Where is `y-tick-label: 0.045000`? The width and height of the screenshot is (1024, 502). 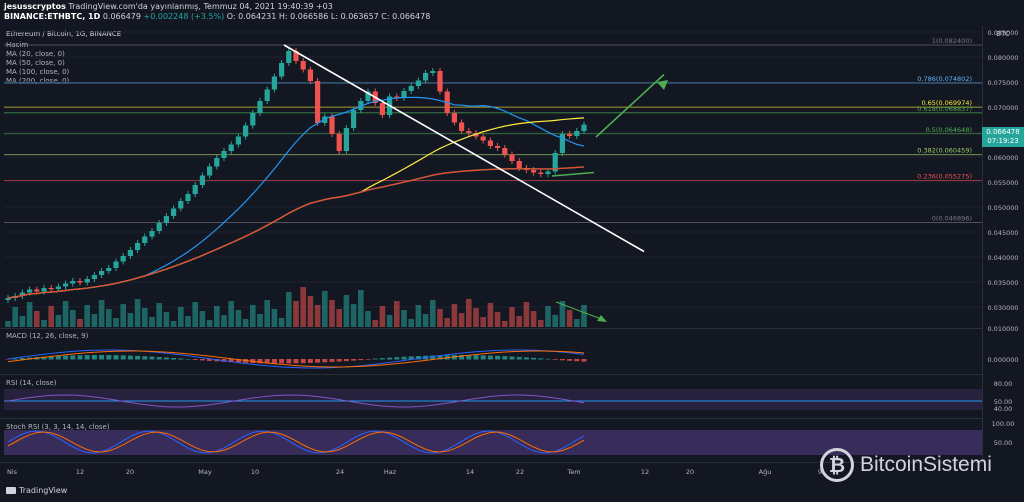 y-tick-label: 0.045000 is located at coordinates (1002, 233).